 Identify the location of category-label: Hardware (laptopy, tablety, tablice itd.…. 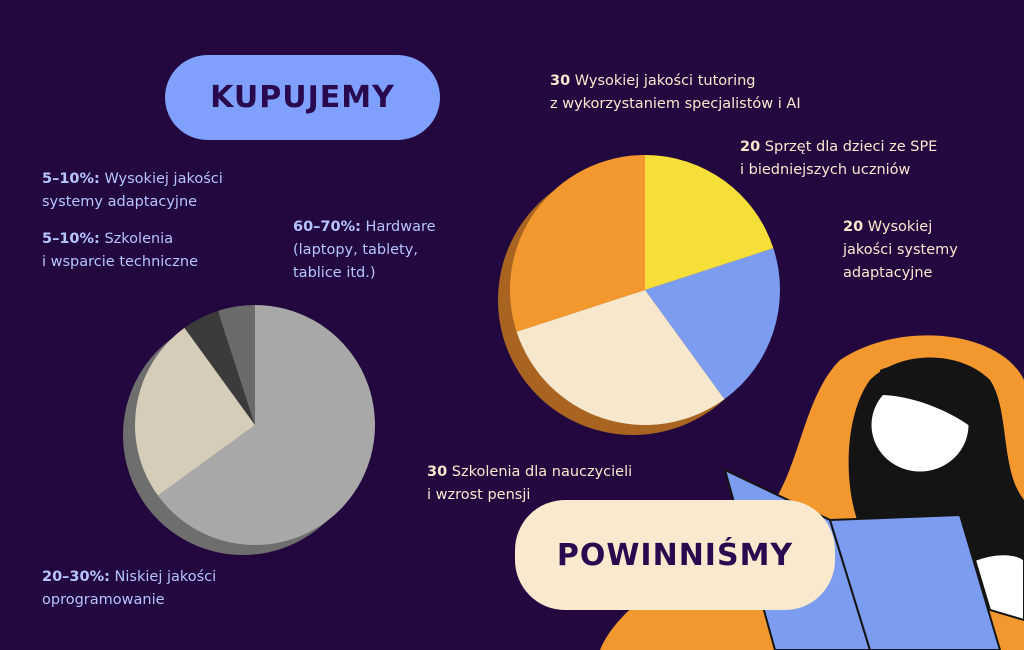
(364, 250).